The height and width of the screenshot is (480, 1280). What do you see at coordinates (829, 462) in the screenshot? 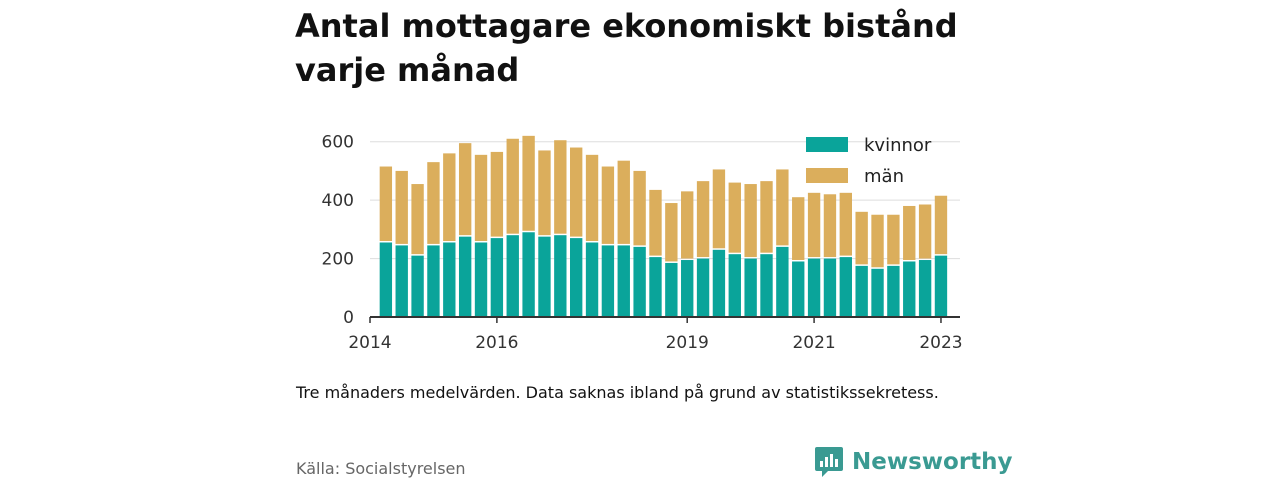
I see `newsworthy-logo-icon` at bounding box center [829, 462].